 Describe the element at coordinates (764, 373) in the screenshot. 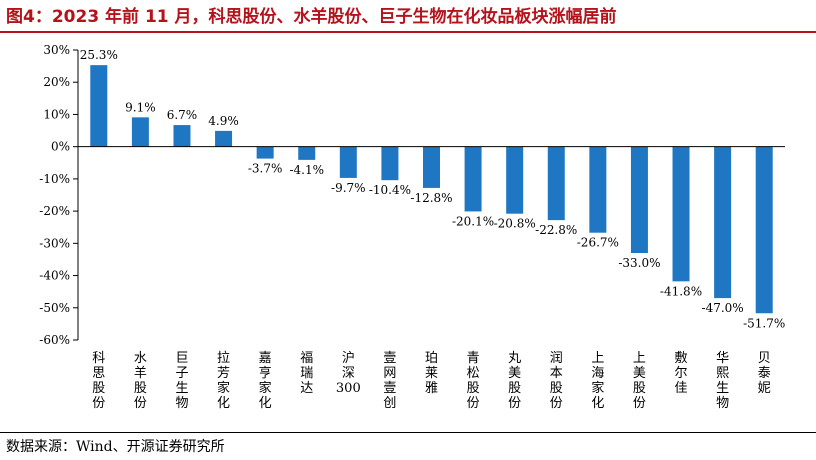

I see `category-label: 贝泰妮` at that location.